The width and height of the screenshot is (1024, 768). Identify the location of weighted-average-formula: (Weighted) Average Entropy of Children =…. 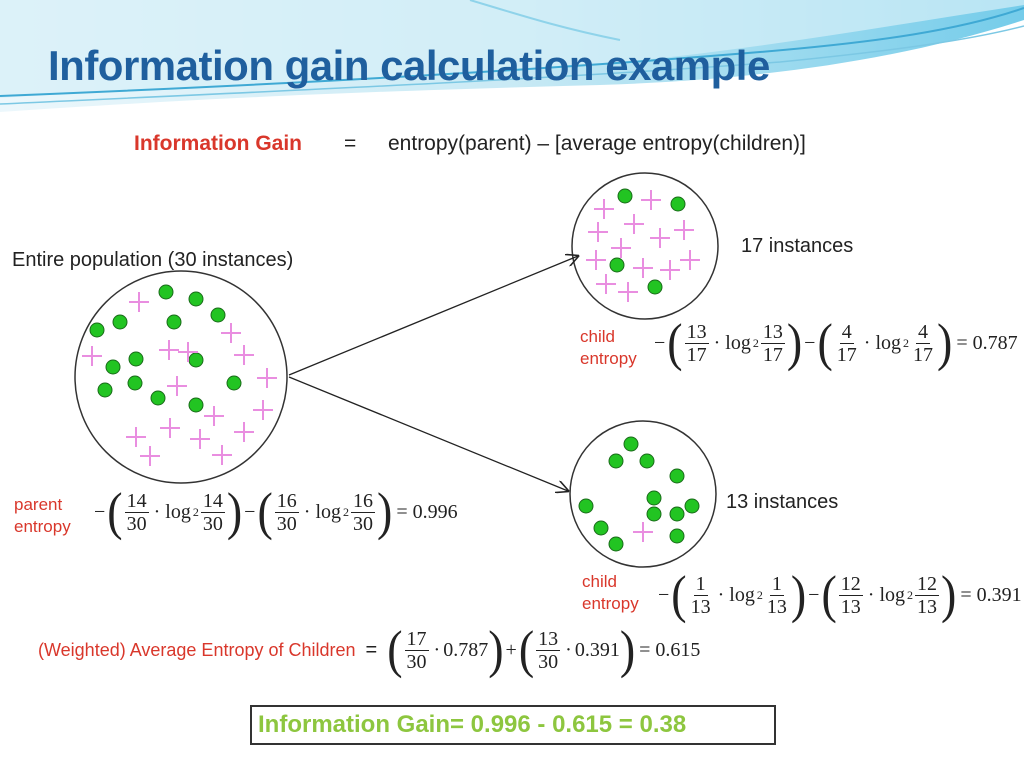
(369, 649).